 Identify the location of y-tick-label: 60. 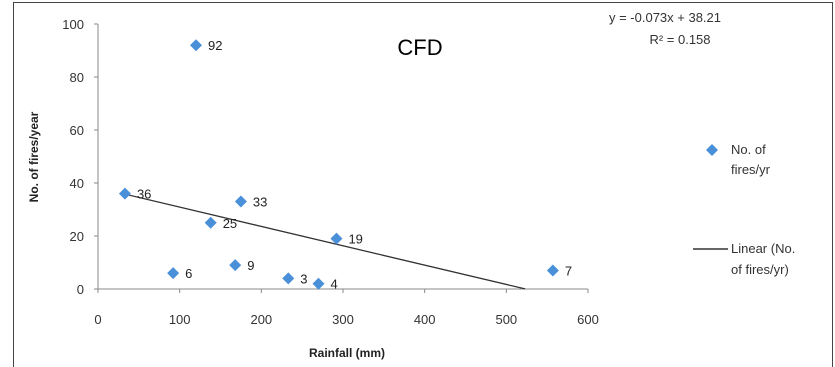
(77, 130).